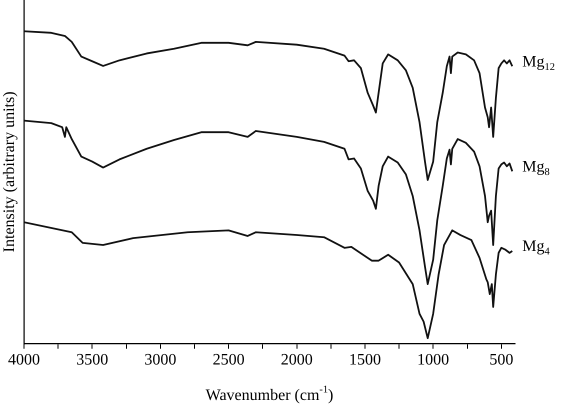  What do you see at coordinates (296, 360) in the screenshot?
I see `x-tick-label: 2000` at bounding box center [296, 360].